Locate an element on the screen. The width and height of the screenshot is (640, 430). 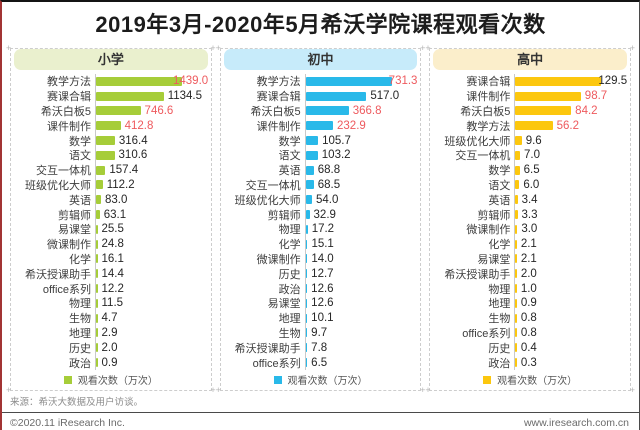
bar-row: 课件制作 232.9 is located at coordinates (321, 126).